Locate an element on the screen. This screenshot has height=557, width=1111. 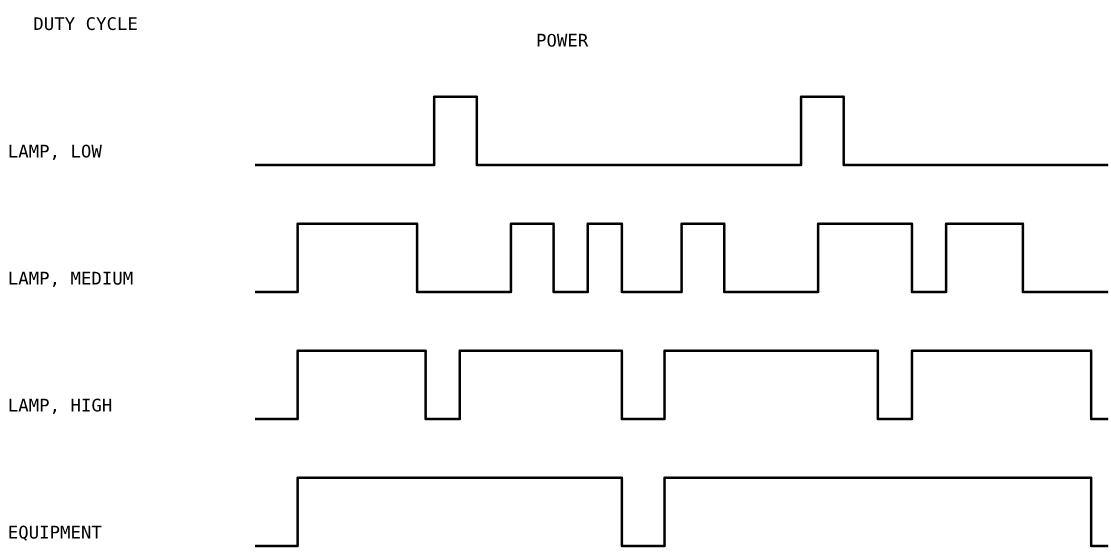
chart-title: POWER is located at coordinates (563, 40).